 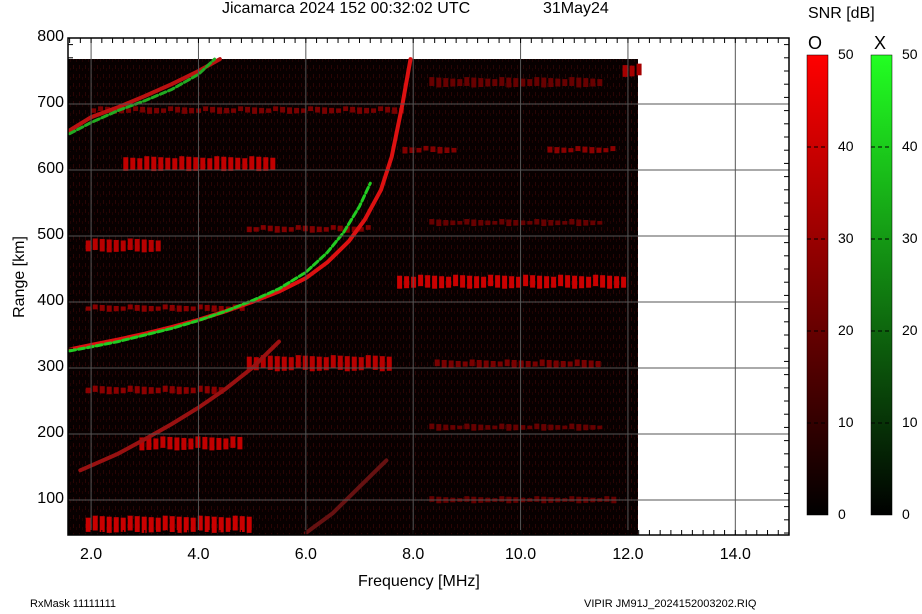 I want to click on x-tick-label: 12.0, so click(x=628, y=554).